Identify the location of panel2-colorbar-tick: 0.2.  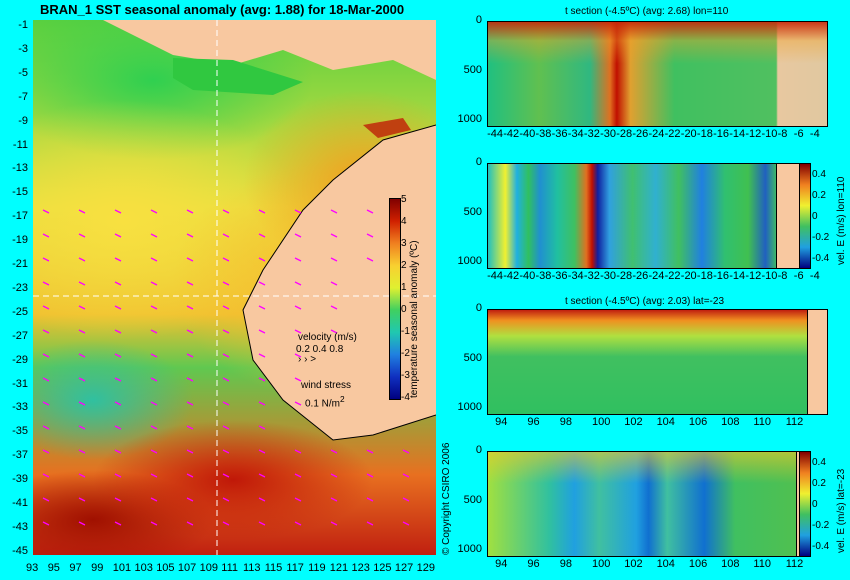
(819, 195).